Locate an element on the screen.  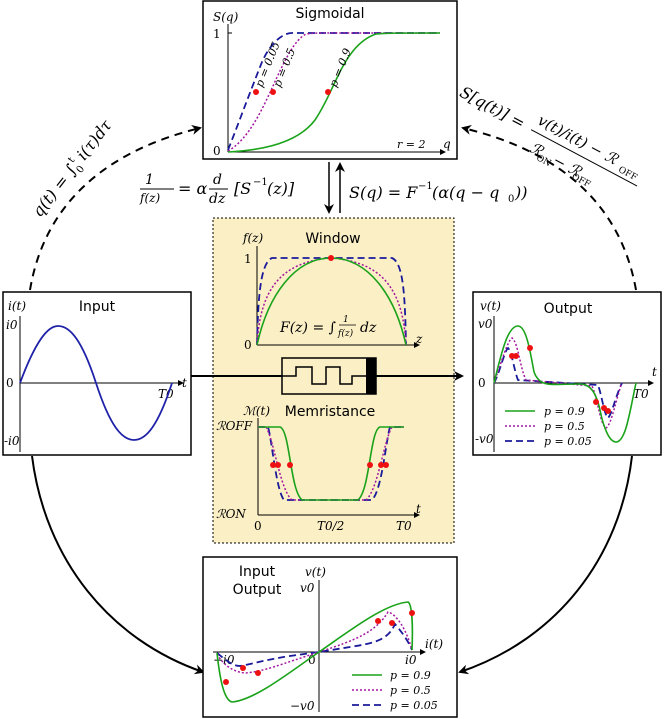
output-tick-bottom: -v0 is located at coordinates (484, 439).